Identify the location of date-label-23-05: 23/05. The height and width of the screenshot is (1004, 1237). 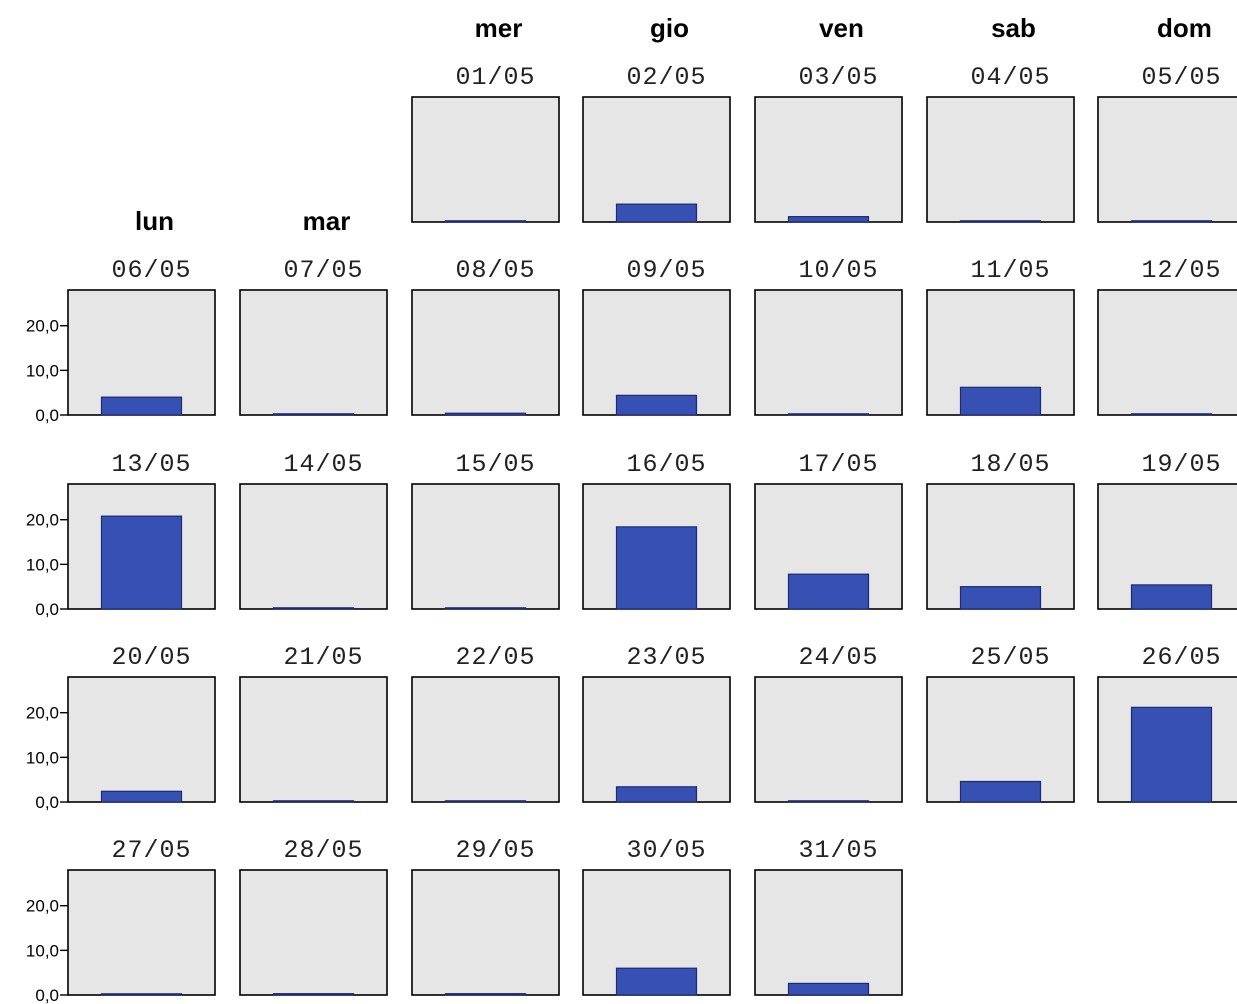
(666, 657).